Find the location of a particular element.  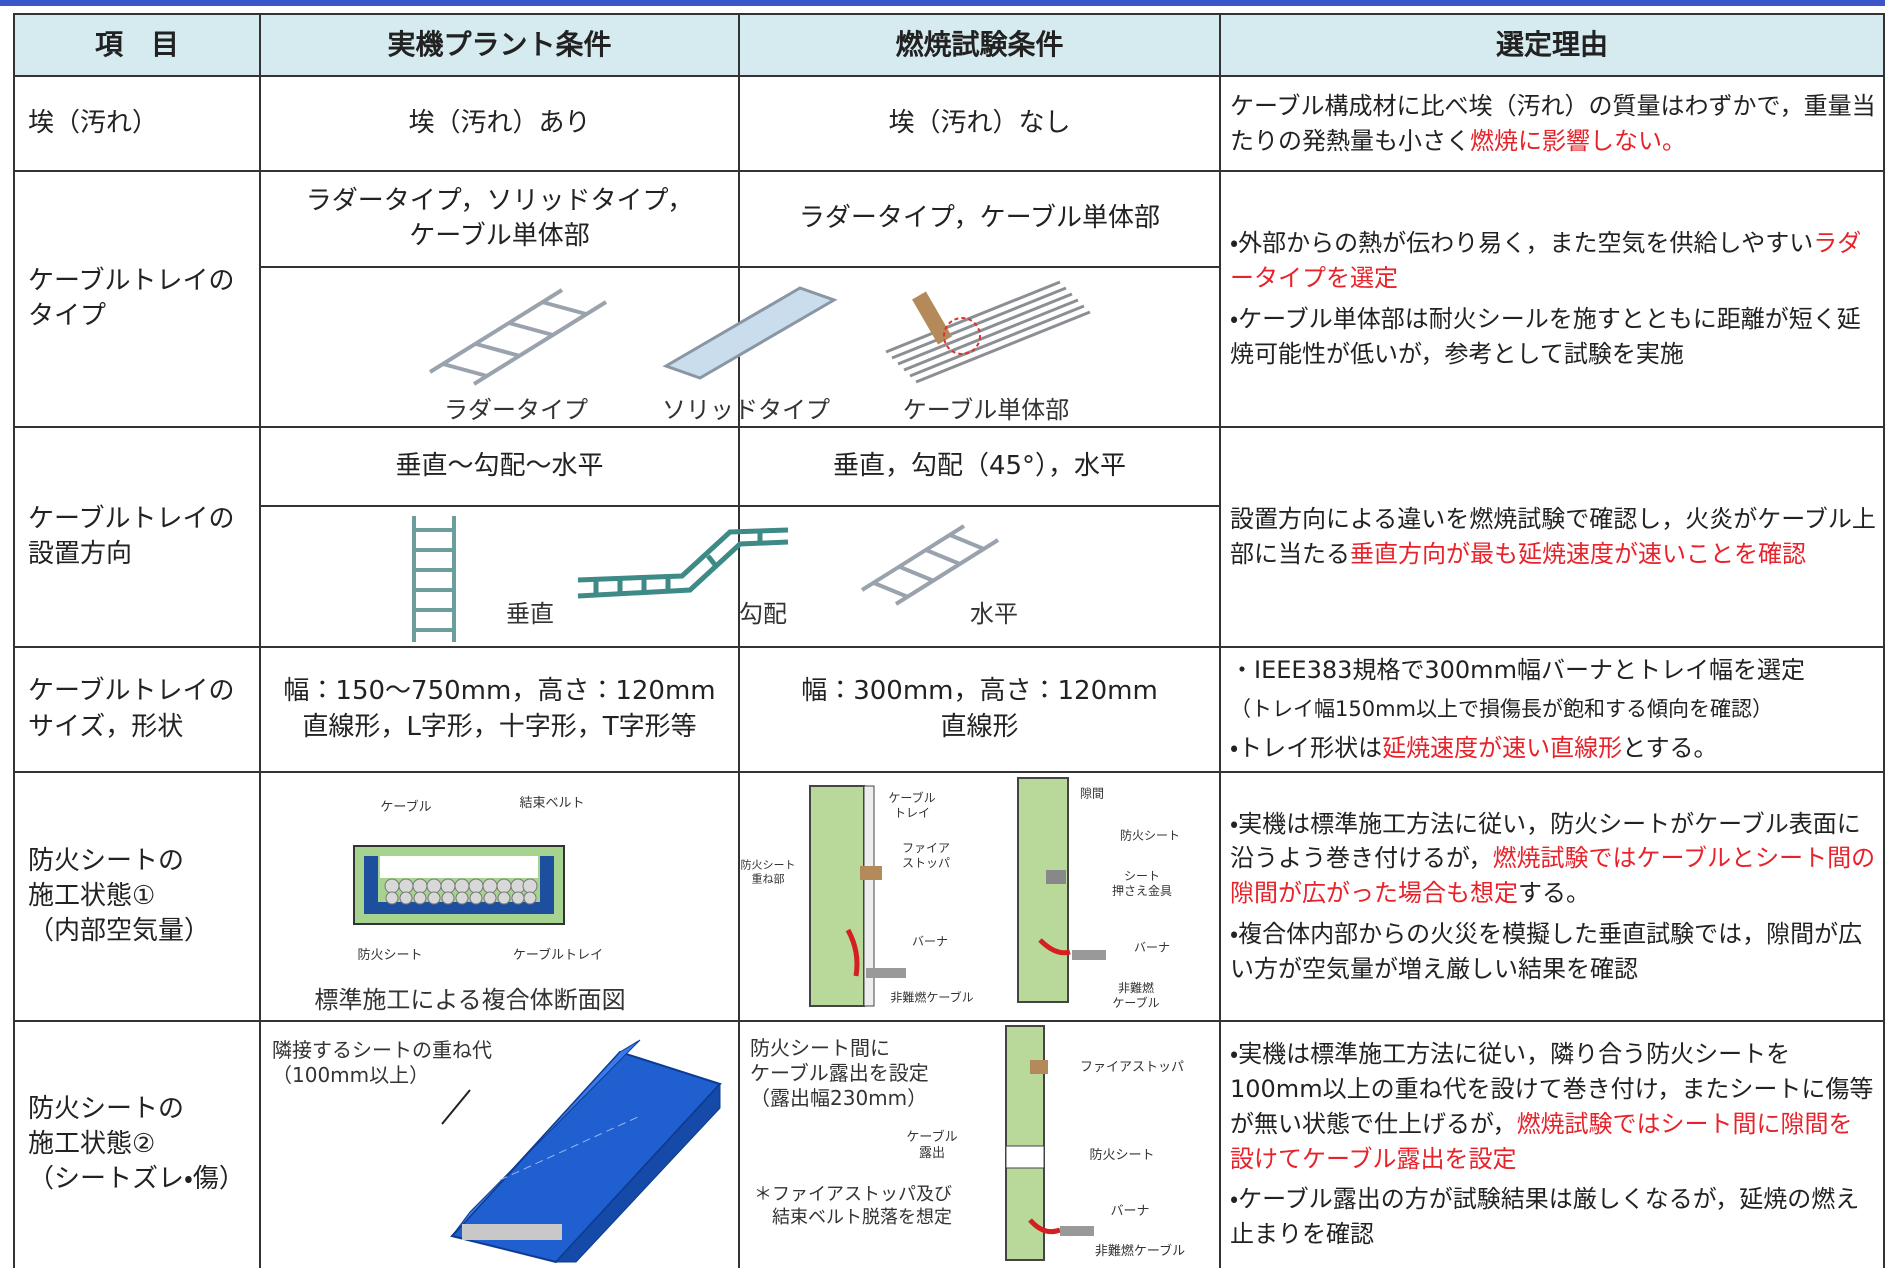

item-cell: ケーブルトレイの 設置方向 is located at coordinates (131, 536).